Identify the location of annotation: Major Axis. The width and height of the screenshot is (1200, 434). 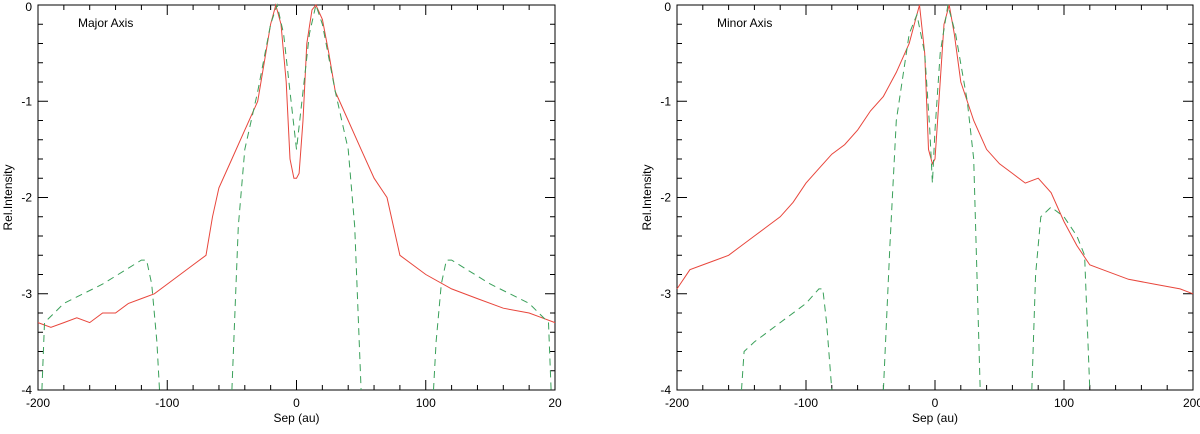
(105, 23).